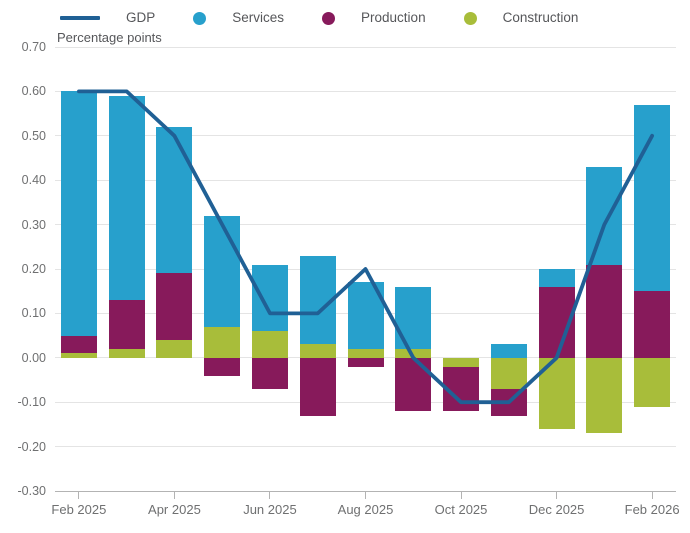 The height and width of the screenshot is (533, 690). What do you see at coordinates (174, 349) in the screenshot?
I see `bar-Apr-2025-construction` at bounding box center [174, 349].